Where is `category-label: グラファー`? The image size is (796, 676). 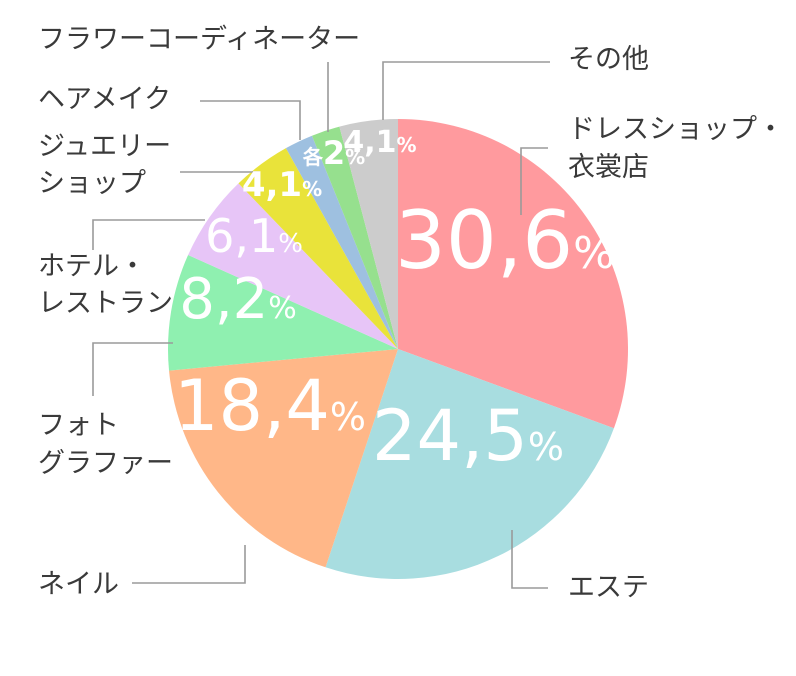 category-label: グラファー is located at coordinates (105, 463).